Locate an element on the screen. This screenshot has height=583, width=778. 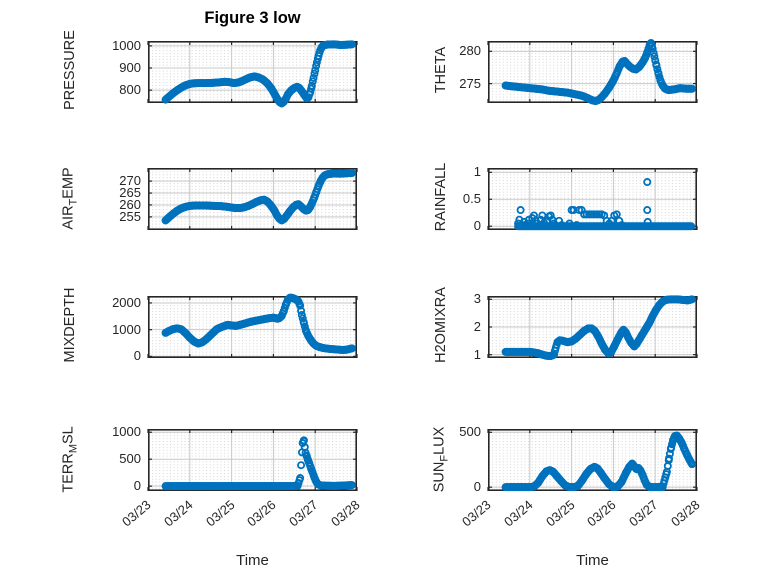
data-markers-rainfall is located at coordinates (605, 204).